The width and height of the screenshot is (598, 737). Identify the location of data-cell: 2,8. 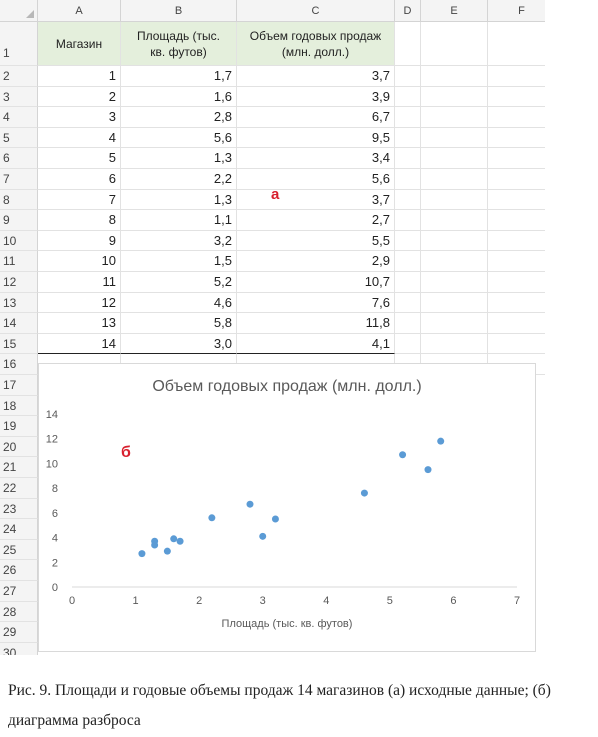
(179, 117).